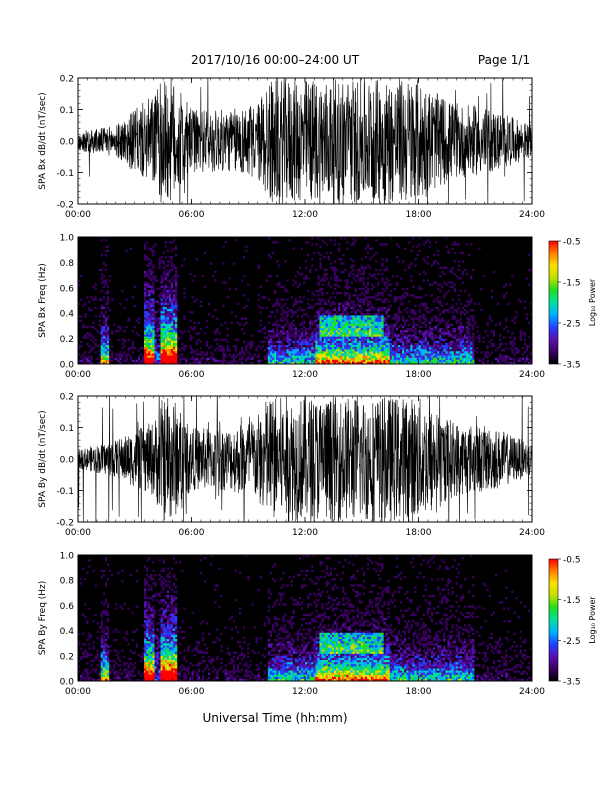  What do you see at coordinates (43, 458) in the screenshot?
I see `y-axis-label: SPA By dB/dt (nT/sec)` at bounding box center [43, 458].